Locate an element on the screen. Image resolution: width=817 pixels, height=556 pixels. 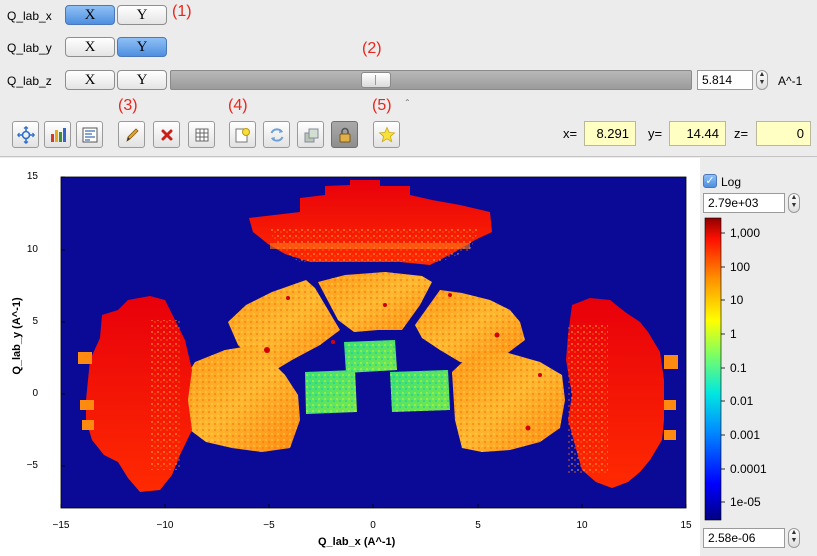
dimension-label-x: Q_lab_x is located at coordinates (29, 16).